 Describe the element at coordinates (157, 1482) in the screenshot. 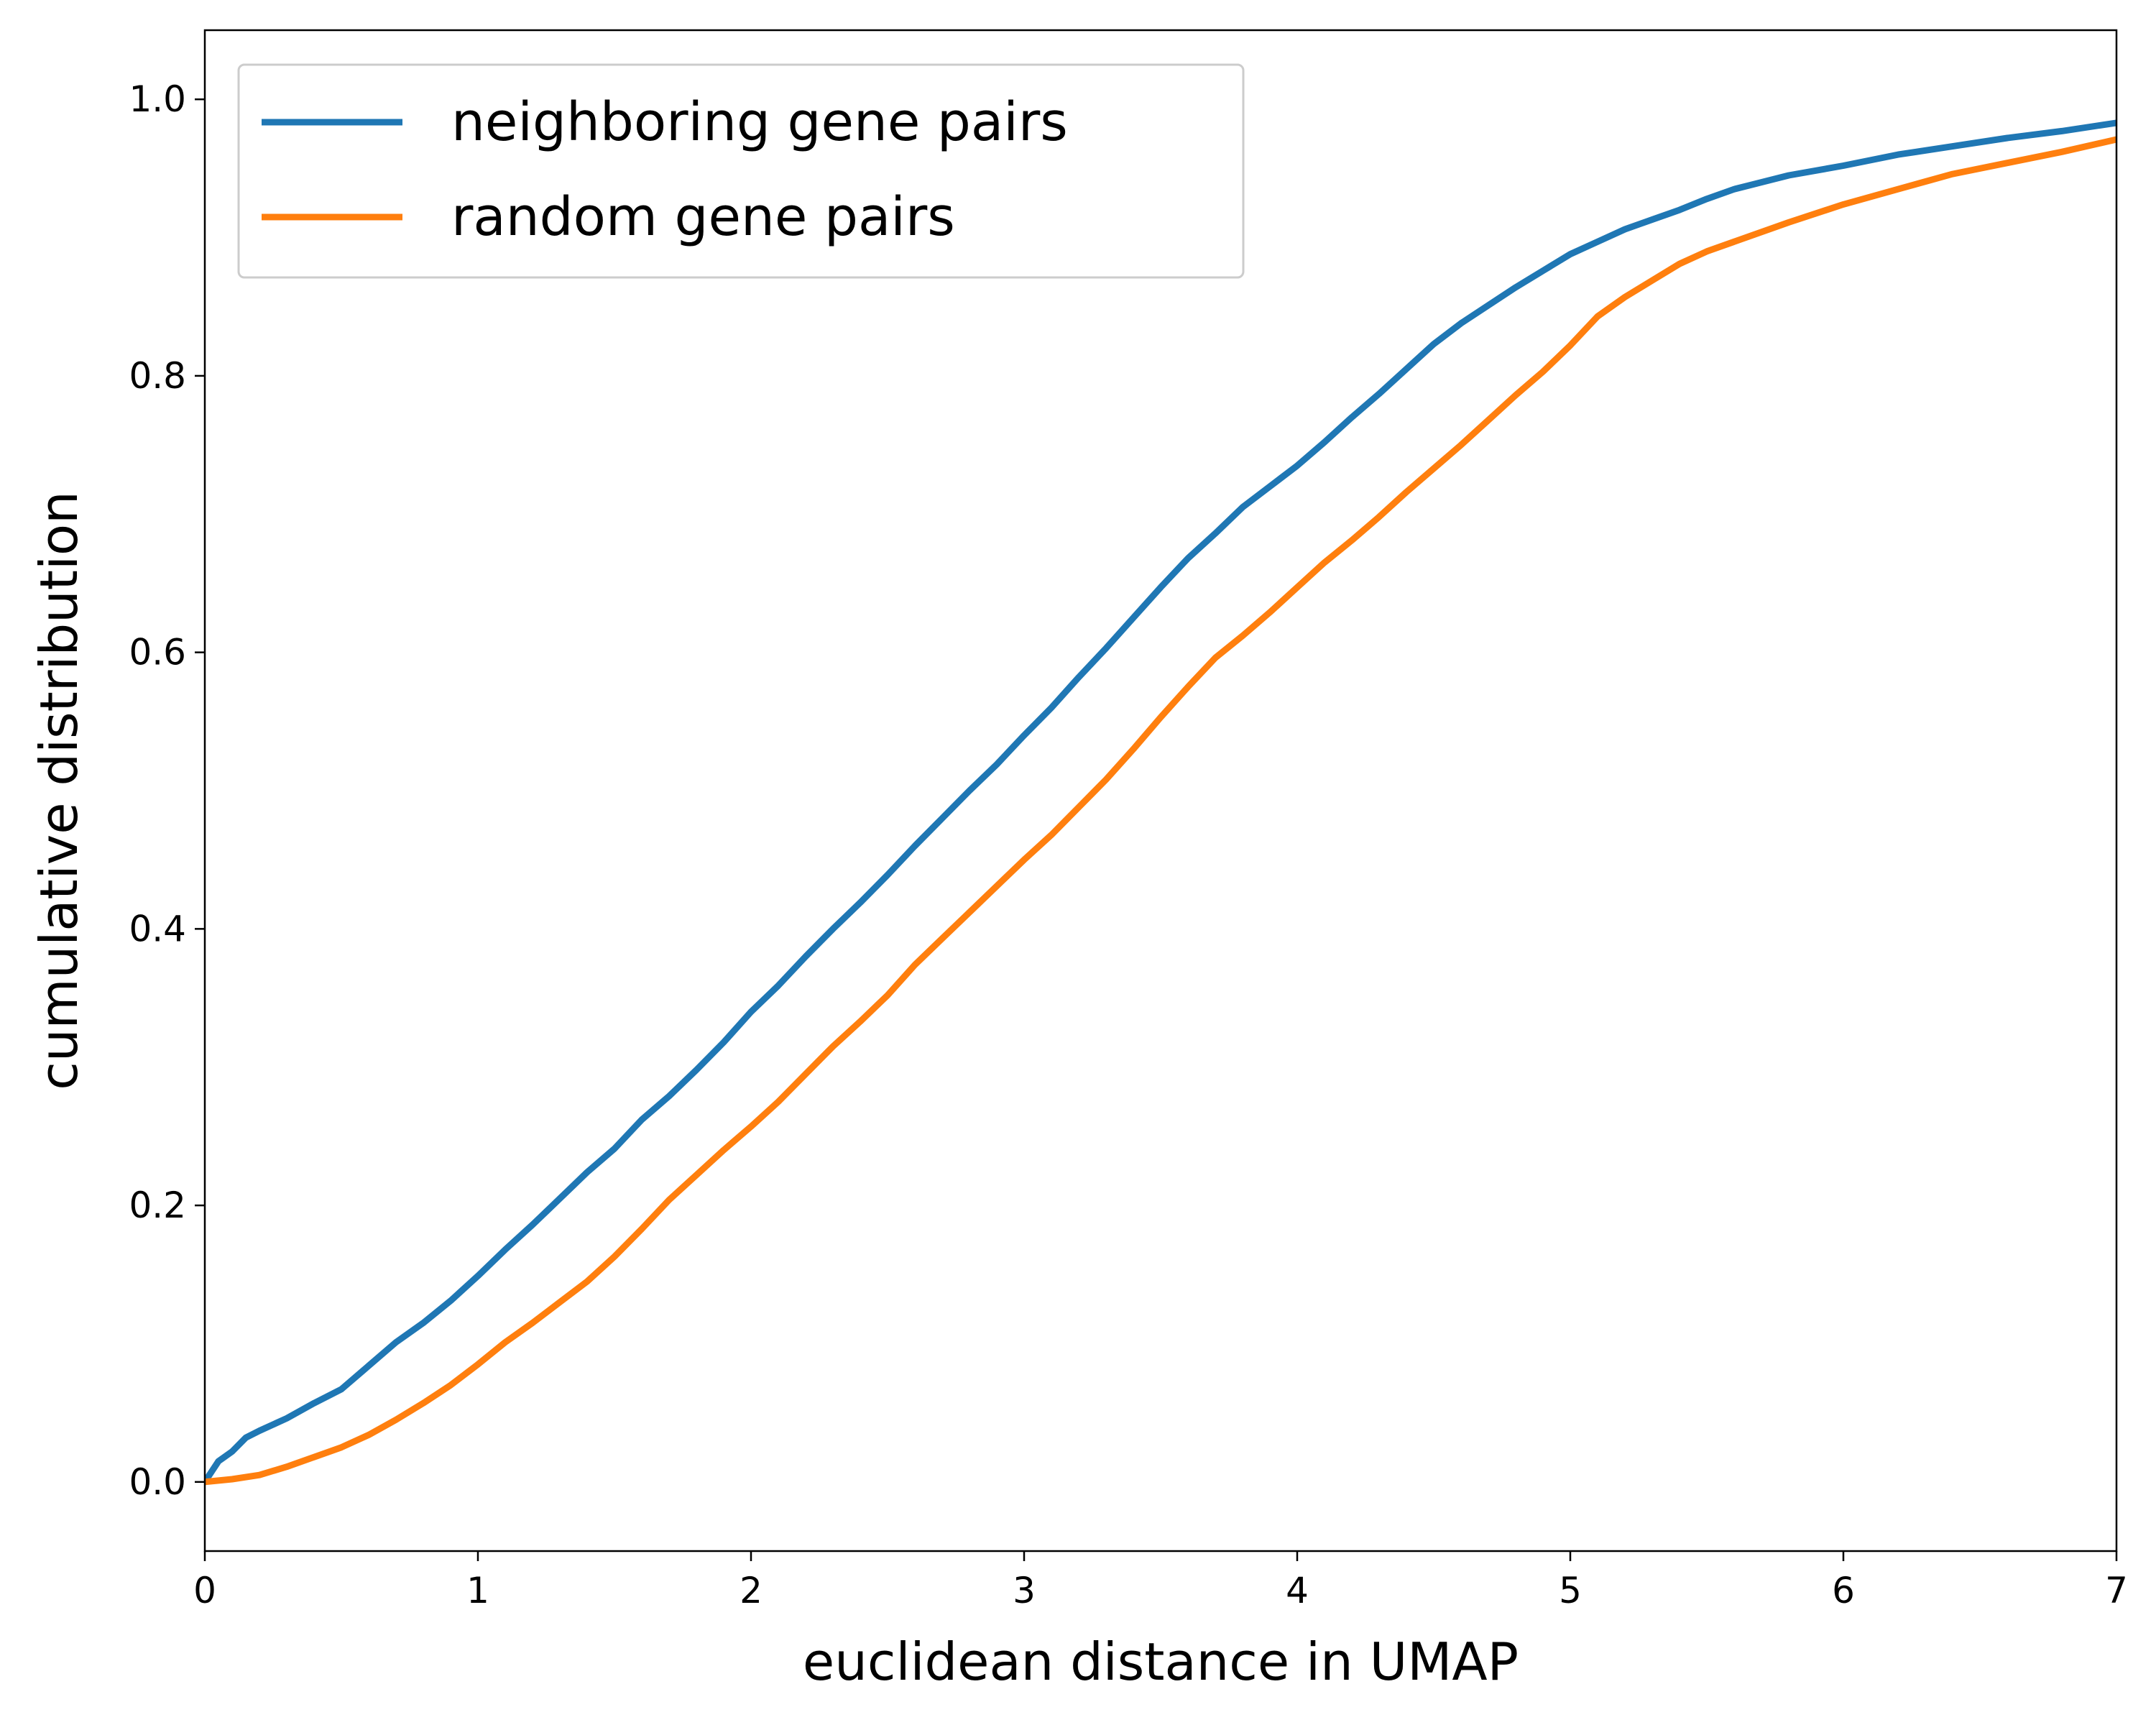

I see `y-tick-label: 0.0` at that location.